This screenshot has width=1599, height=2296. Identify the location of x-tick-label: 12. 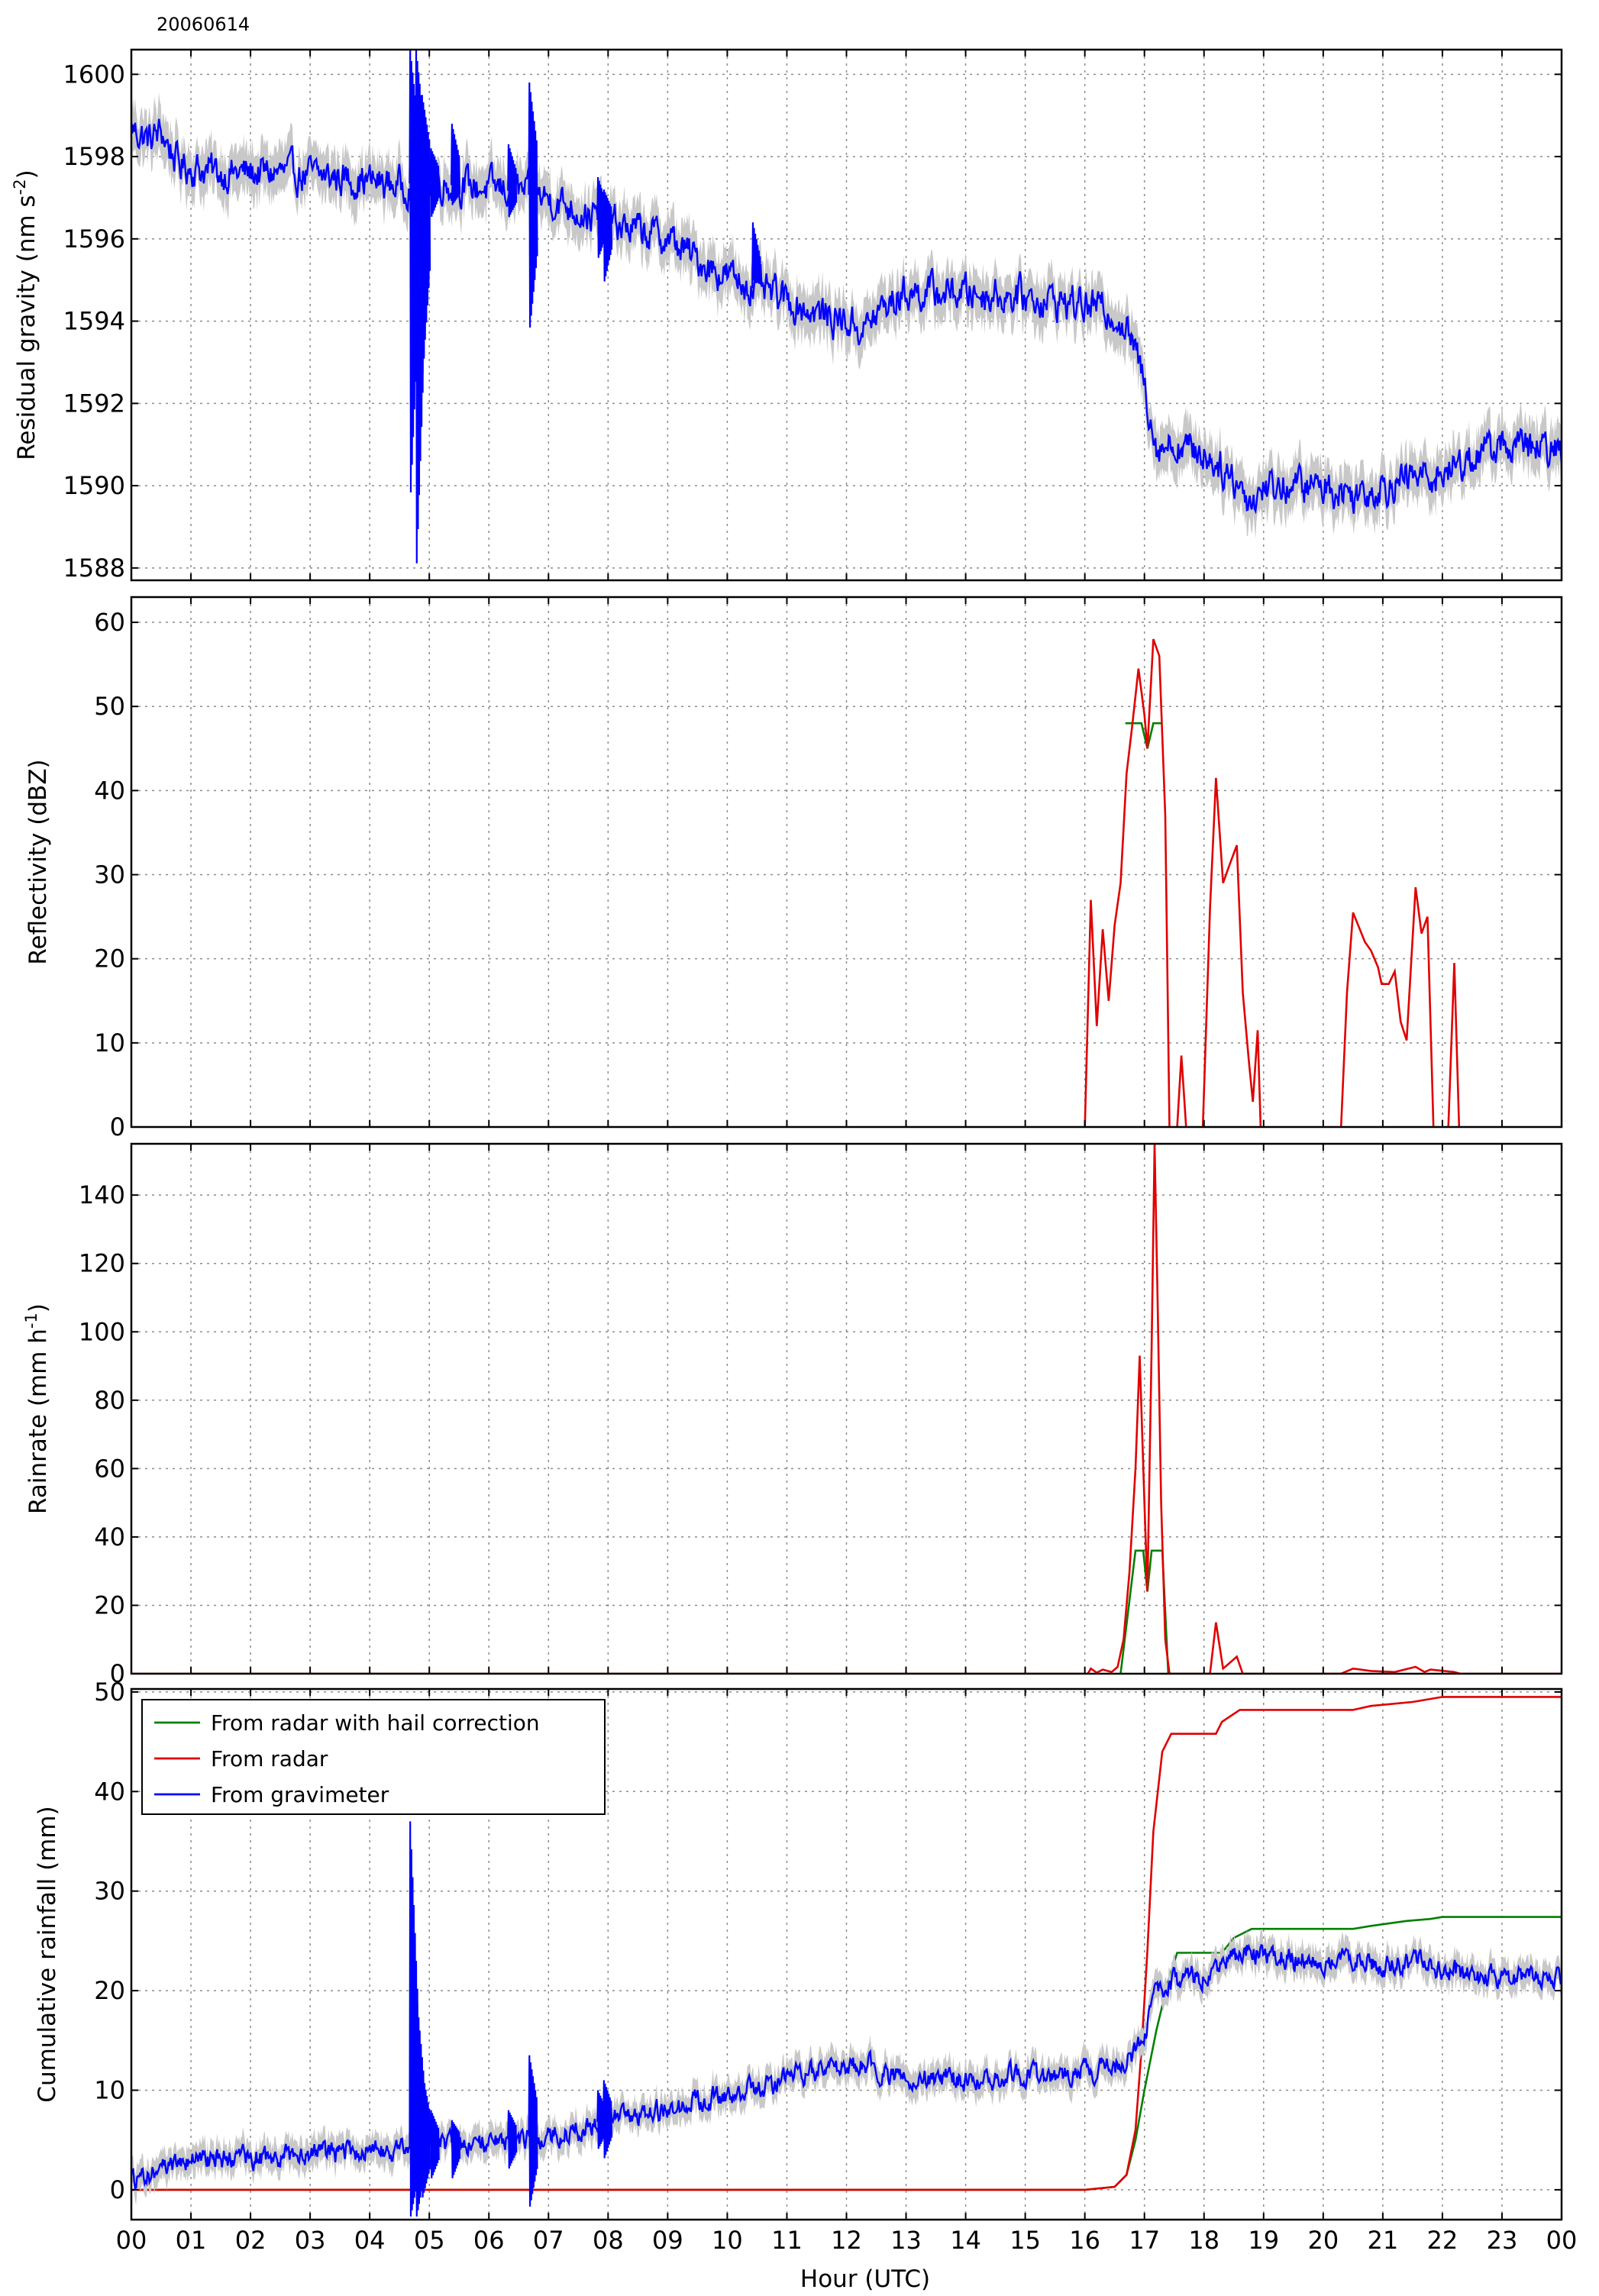
(847, 2240).